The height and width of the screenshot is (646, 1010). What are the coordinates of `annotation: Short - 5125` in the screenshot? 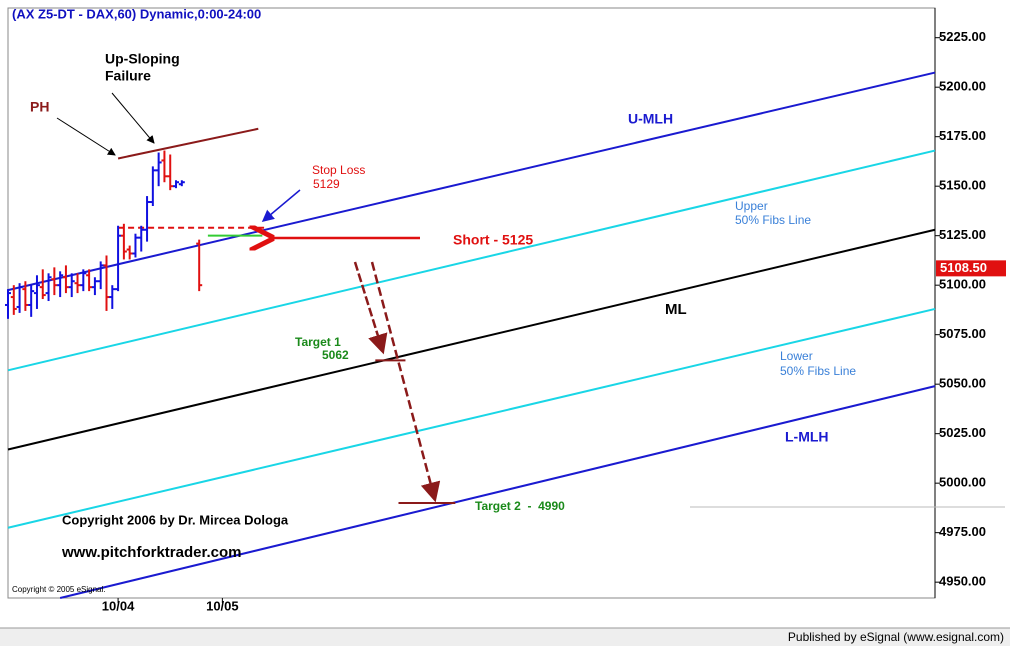 It's located at (493, 240).